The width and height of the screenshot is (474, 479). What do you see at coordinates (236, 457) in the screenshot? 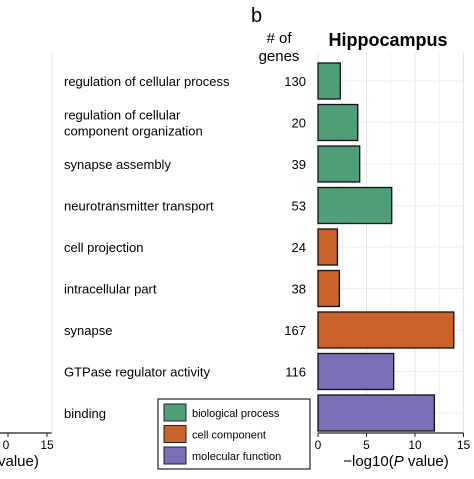
I see `legend-label: molecular function` at bounding box center [236, 457].